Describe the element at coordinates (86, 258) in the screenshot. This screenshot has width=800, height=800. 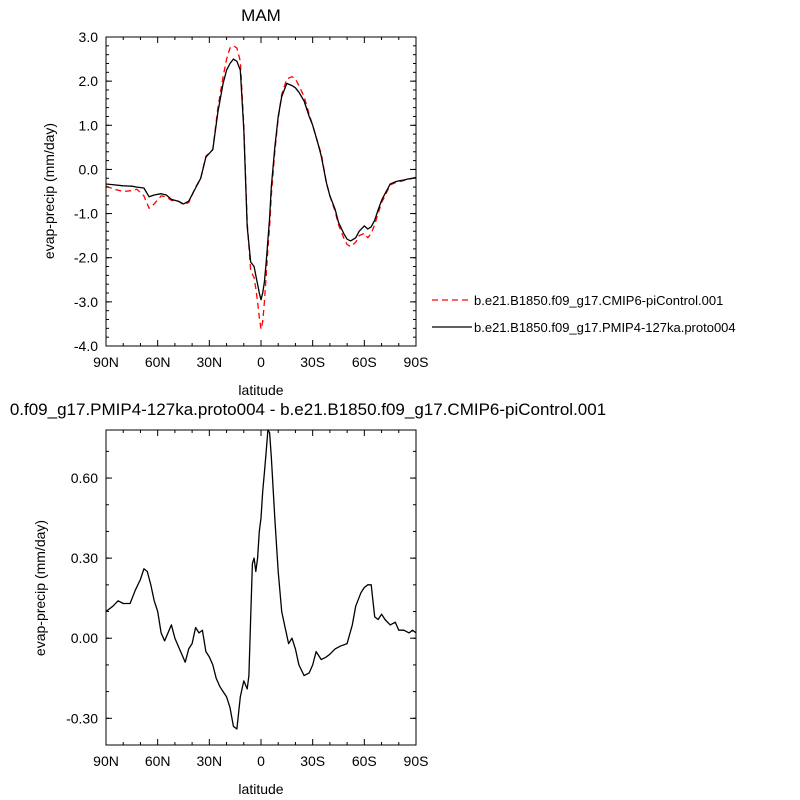
I see `top-y-tick-label: -2.0` at that location.